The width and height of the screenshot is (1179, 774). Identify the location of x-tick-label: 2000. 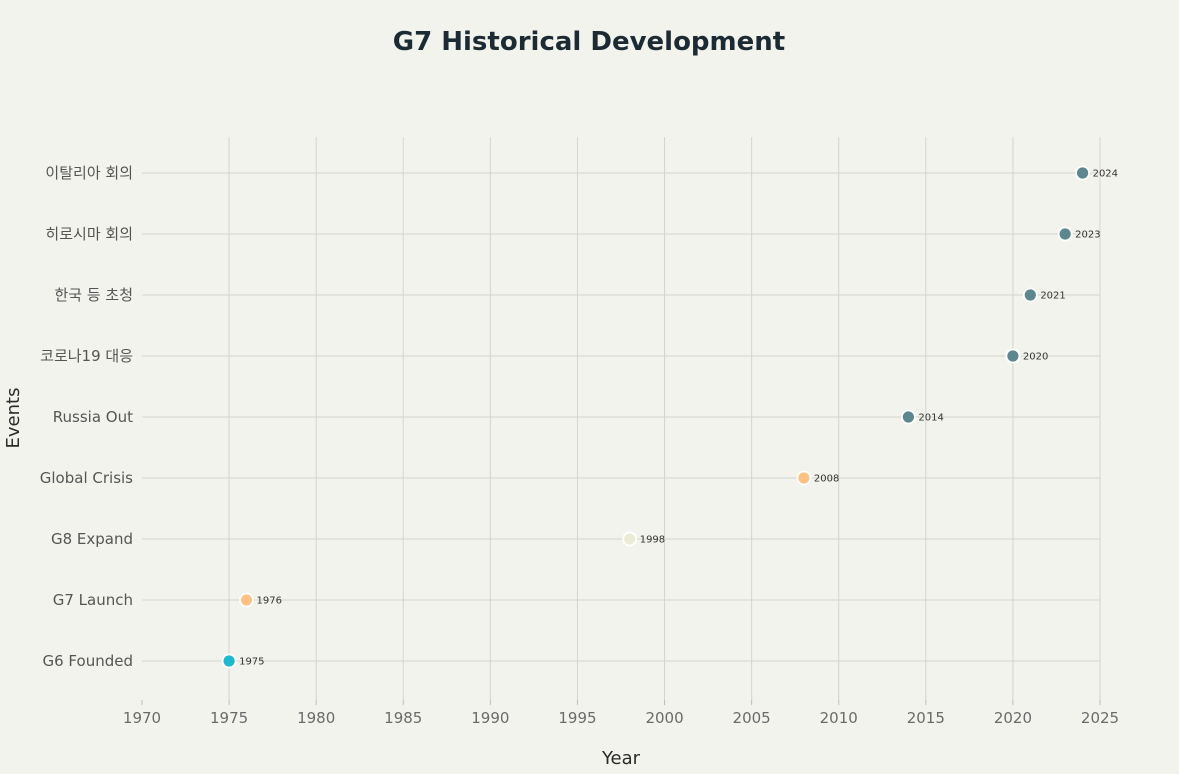
(664, 718).